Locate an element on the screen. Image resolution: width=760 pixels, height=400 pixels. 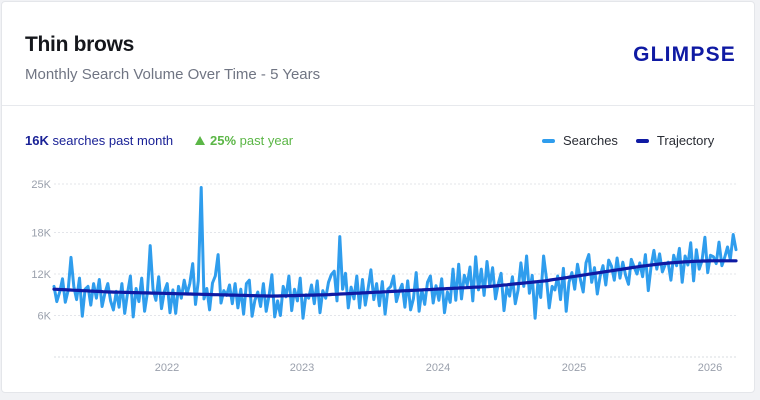
up-arrow-icon is located at coordinates (200, 140).